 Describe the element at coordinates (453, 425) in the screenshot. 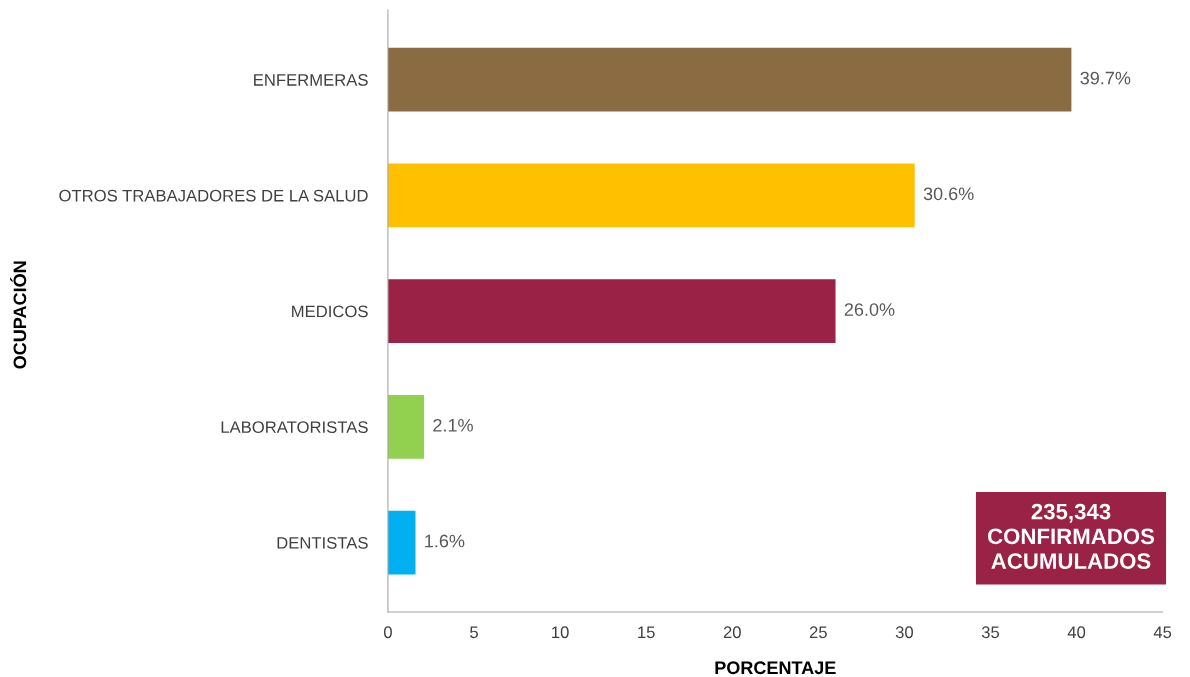

I see `data-label: 2.1%` at that location.